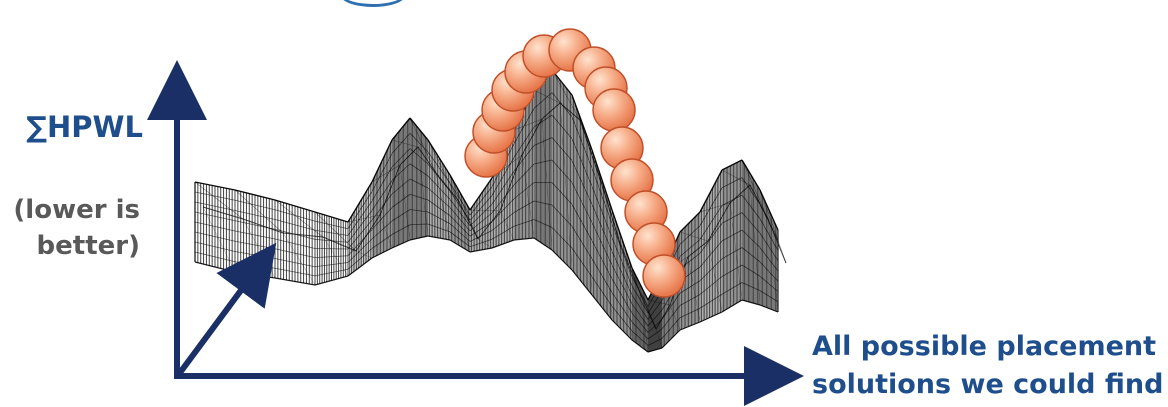 Image resolution: width=1168 pixels, height=407 pixels. What do you see at coordinates (987, 347) in the screenshot?
I see `x-axis-label-line1: All possible placement` at bounding box center [987, 347].